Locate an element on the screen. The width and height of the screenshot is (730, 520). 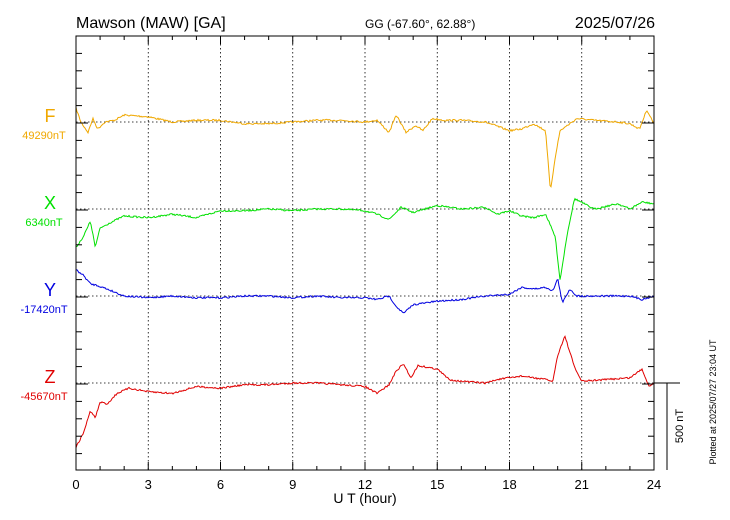
trace-f is located at coordinates (365, 147).